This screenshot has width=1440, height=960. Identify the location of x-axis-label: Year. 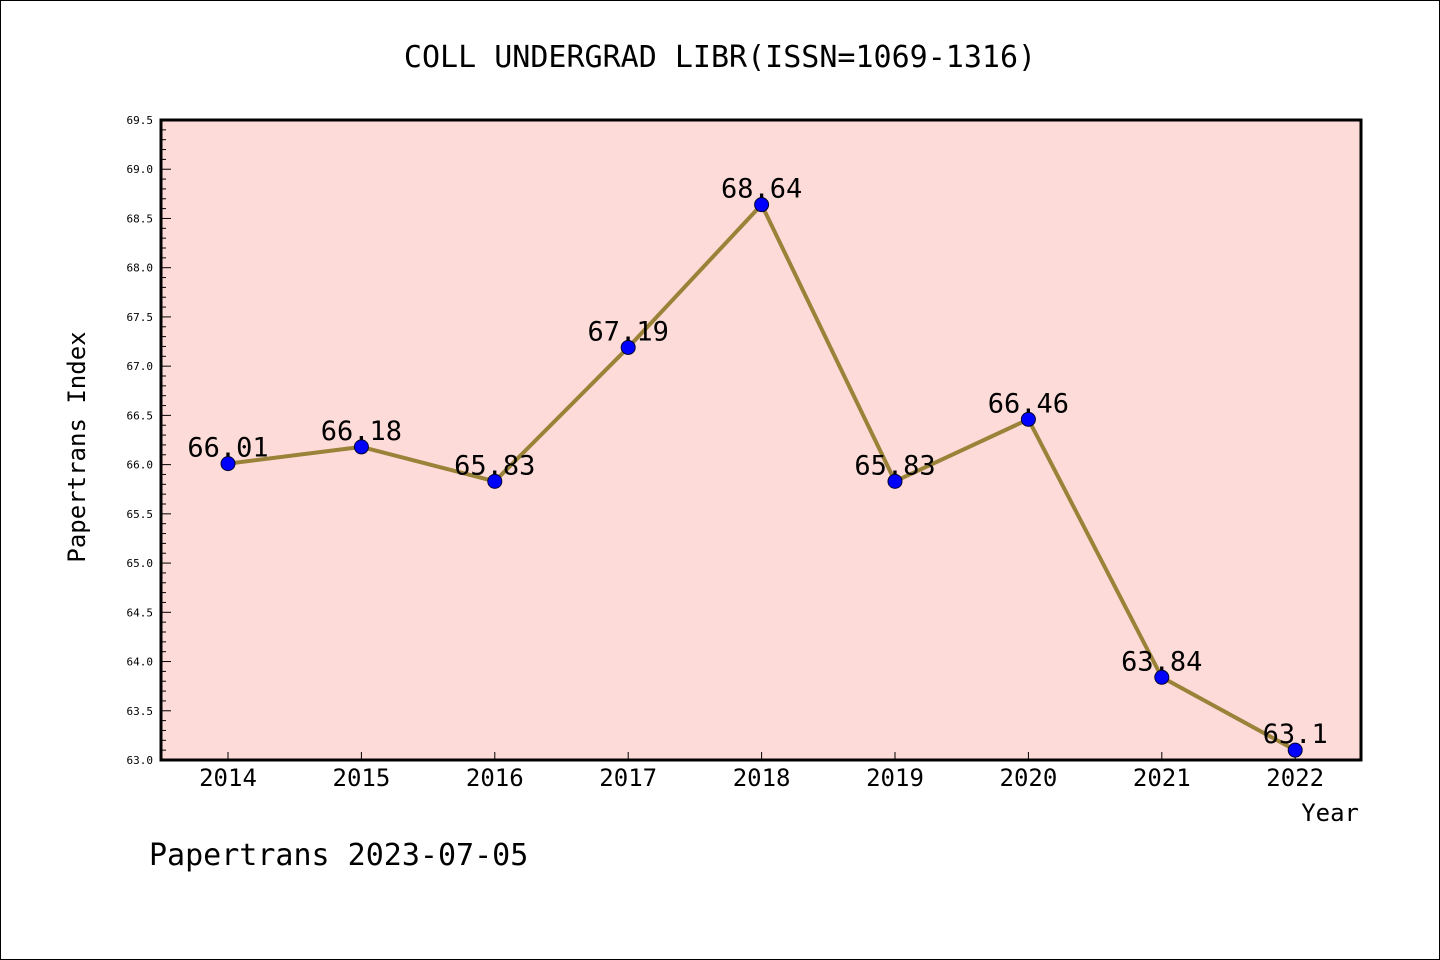
(1330, 813).